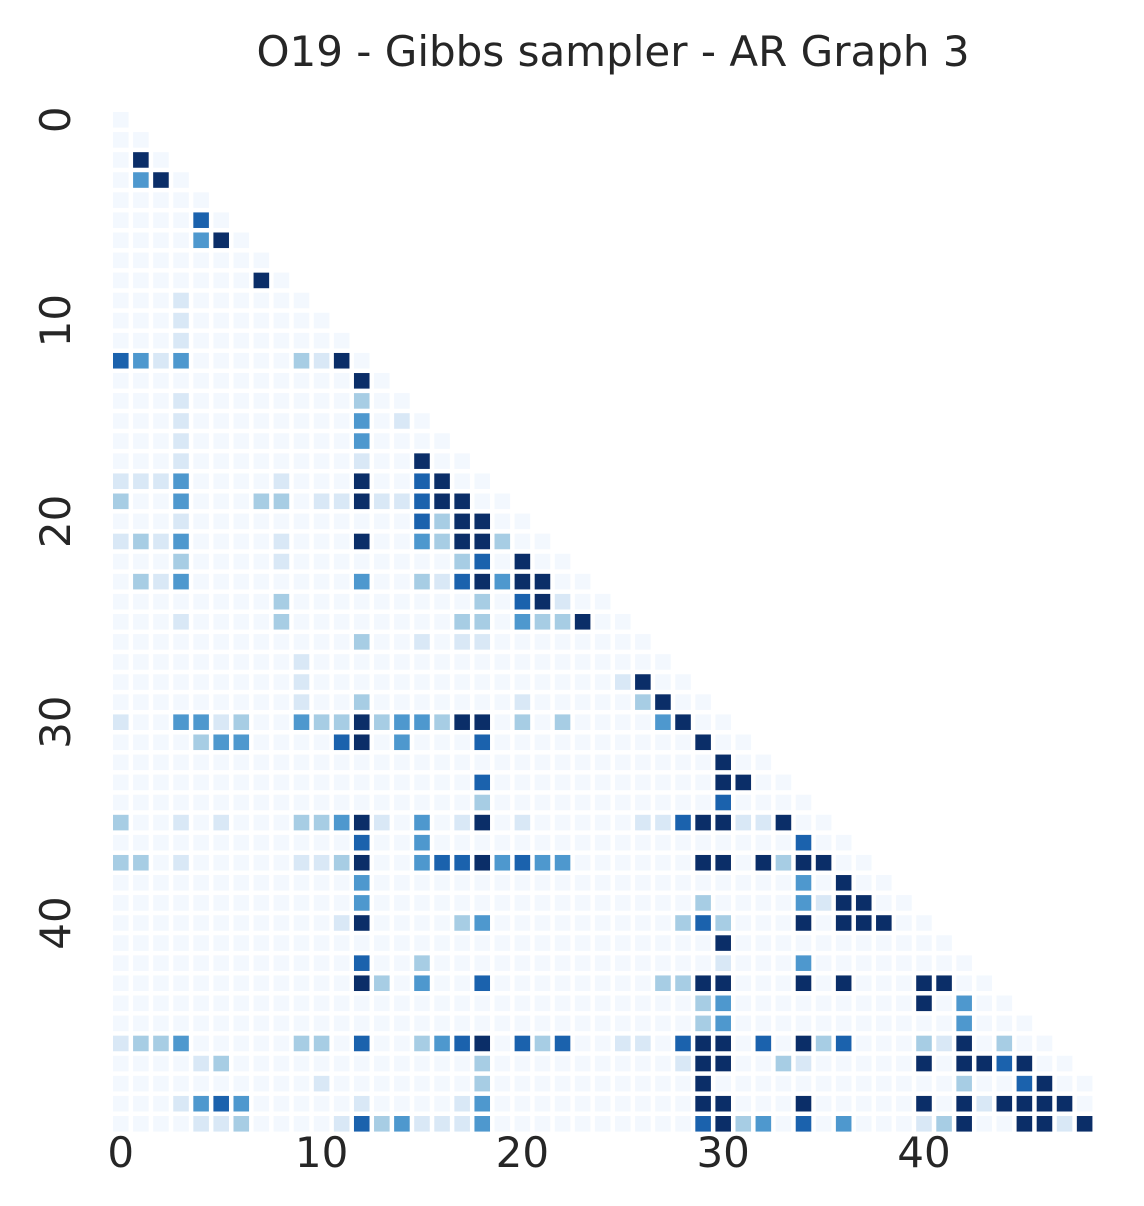 The height and width of the screenshot is (1206, 1144). What do you see at coordinates (923, 1152) in the screenshot?
I see `x-tick-label: 40` at bounding box center [923, 1152].